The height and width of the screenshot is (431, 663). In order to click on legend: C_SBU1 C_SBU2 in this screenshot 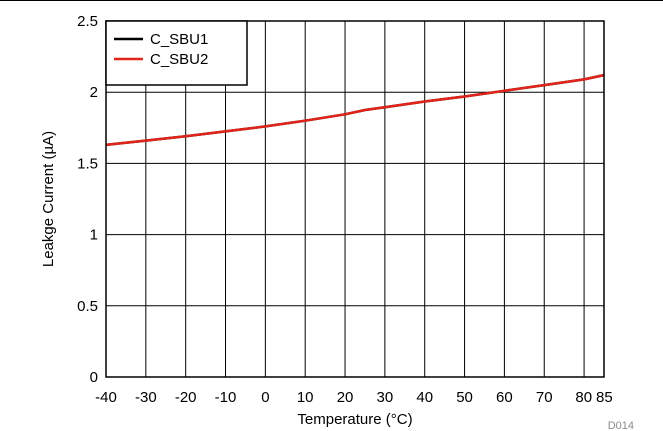, I will do `click(176, 53)`.